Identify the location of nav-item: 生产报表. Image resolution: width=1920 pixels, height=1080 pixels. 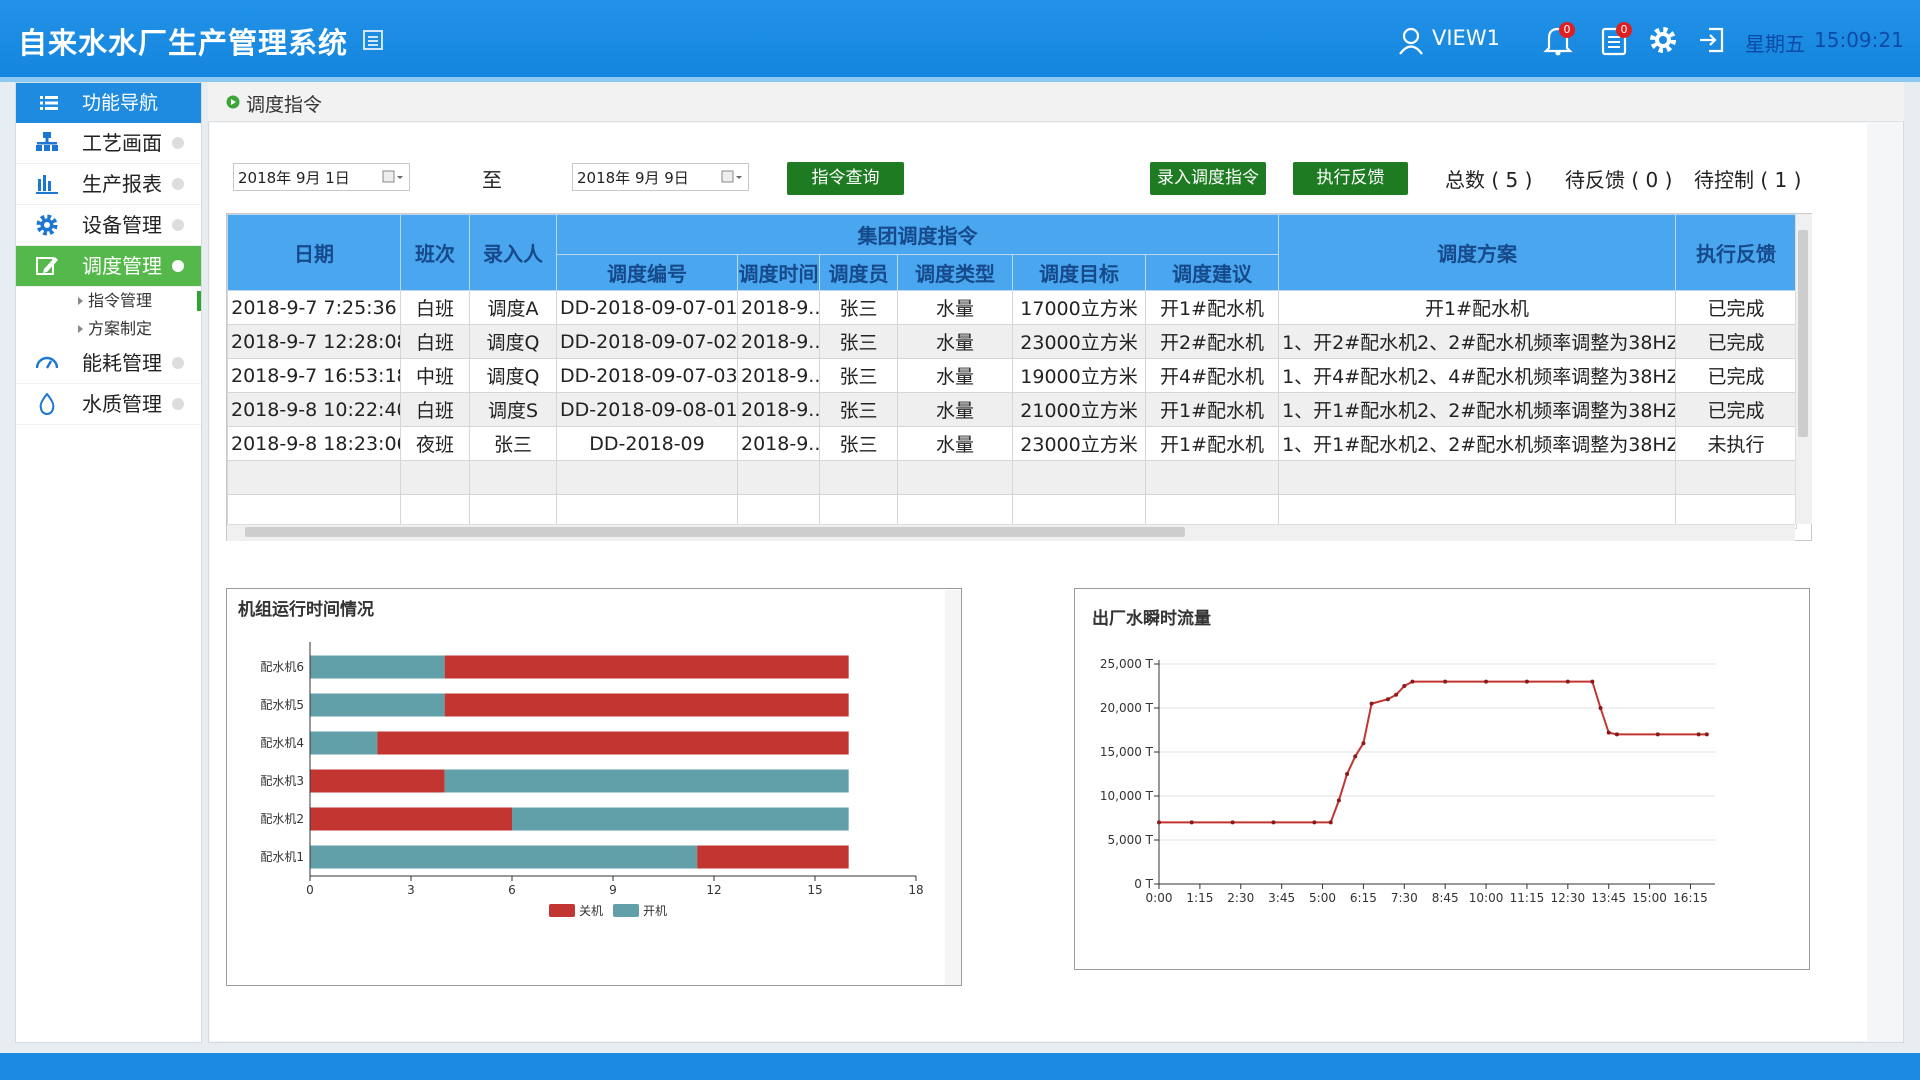
(108, 184).